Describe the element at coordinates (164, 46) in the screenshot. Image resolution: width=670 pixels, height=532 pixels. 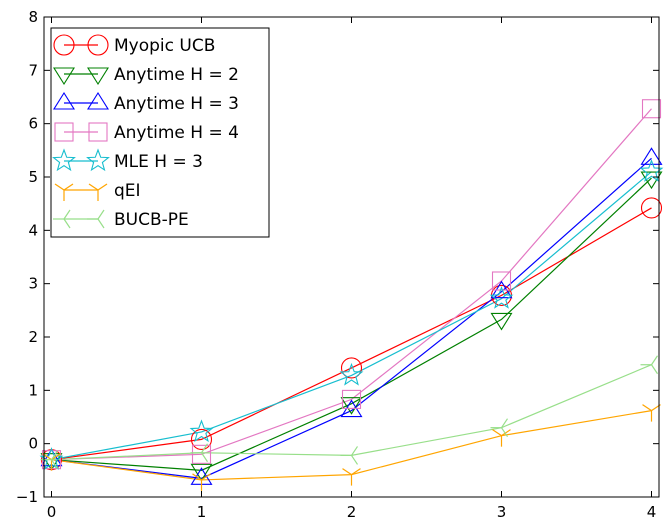
I see `legend-label: Myopic UCB` at that location.